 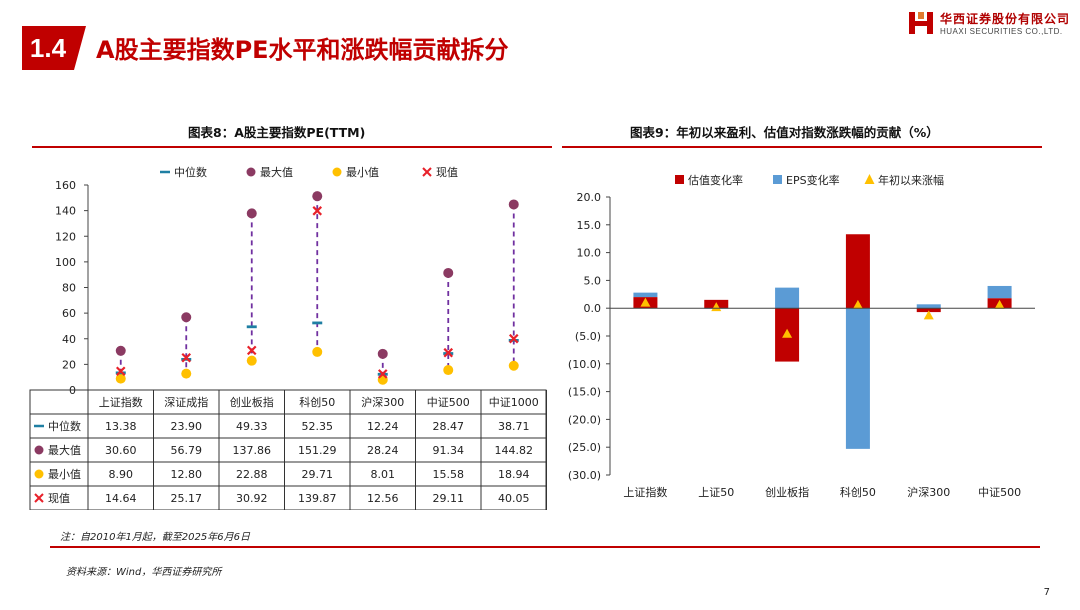 What do you see at coordinates (584, 392) in the screenshot?
I see `chart9-y-tick-label: (15.0)` at bounding box center [584, 392].